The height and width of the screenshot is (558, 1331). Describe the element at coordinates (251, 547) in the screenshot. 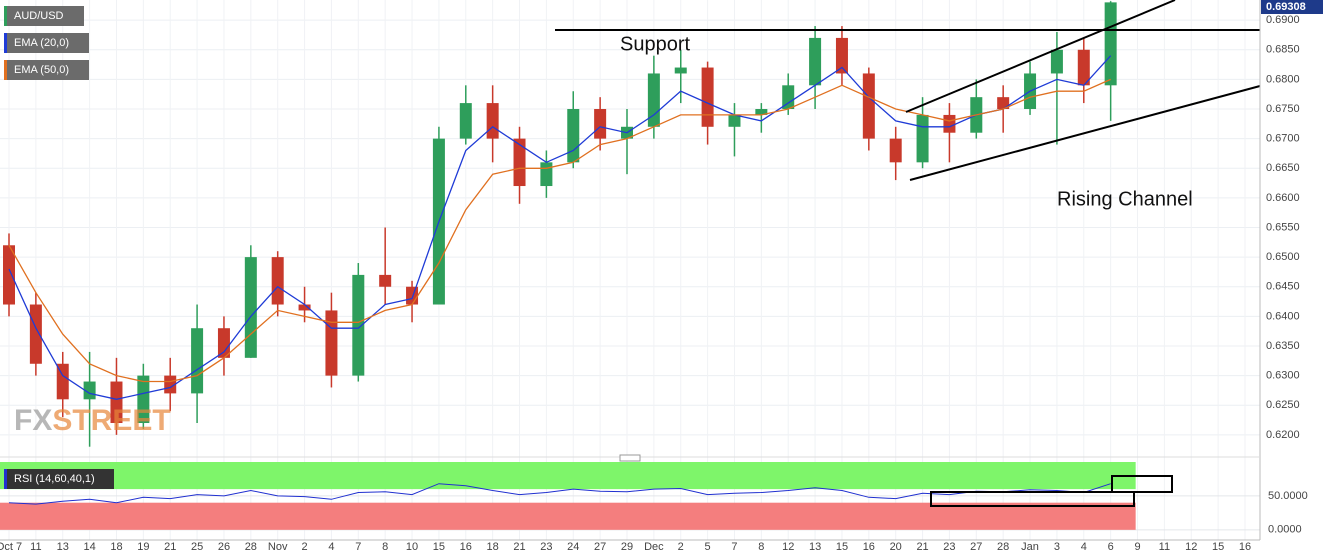

I see `x-tick-label: 28` at that location.